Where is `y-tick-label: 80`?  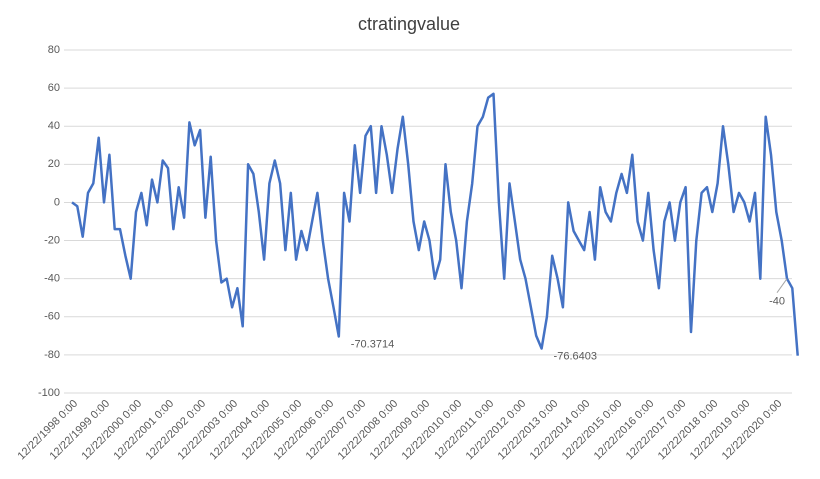
y-tick-label: 80 is located at coordinates (54, 50).